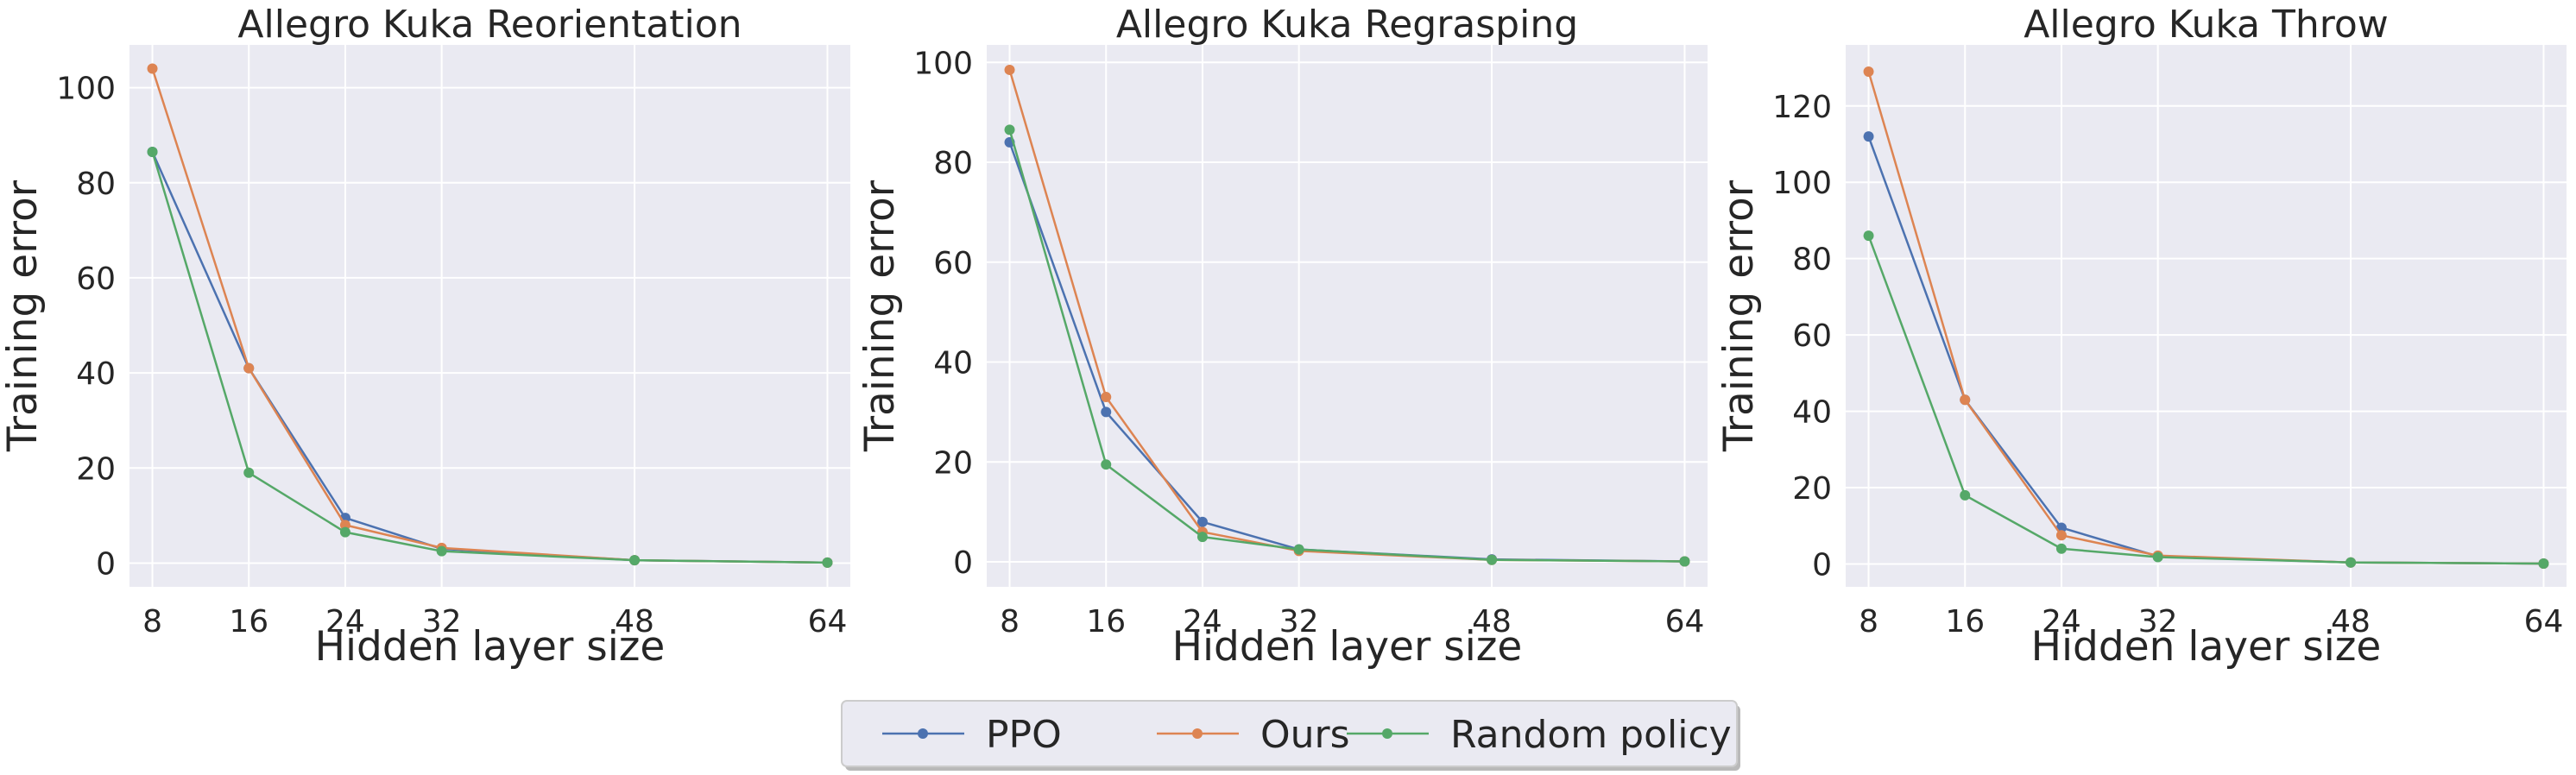  Describe the element at coordinates (1024, 735) in the screenshot. I see `legend-label: PPO` at that location.